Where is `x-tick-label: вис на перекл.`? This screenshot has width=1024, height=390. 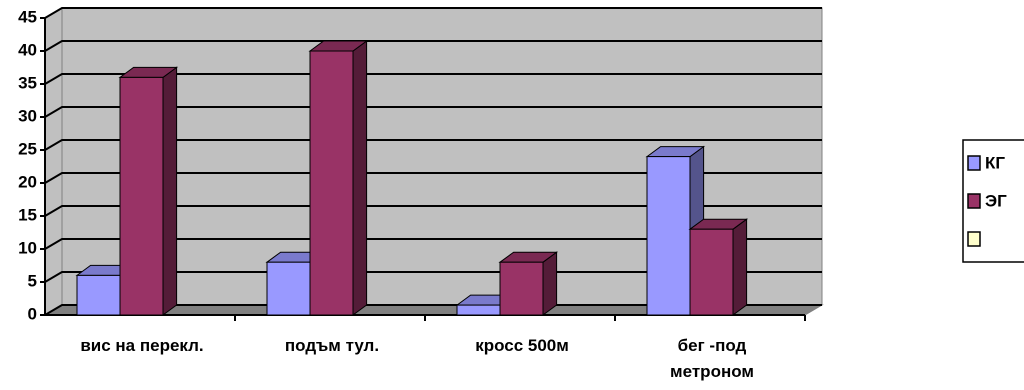 x-tick-label: вис на перекл. is located at coordinates (142, 345).